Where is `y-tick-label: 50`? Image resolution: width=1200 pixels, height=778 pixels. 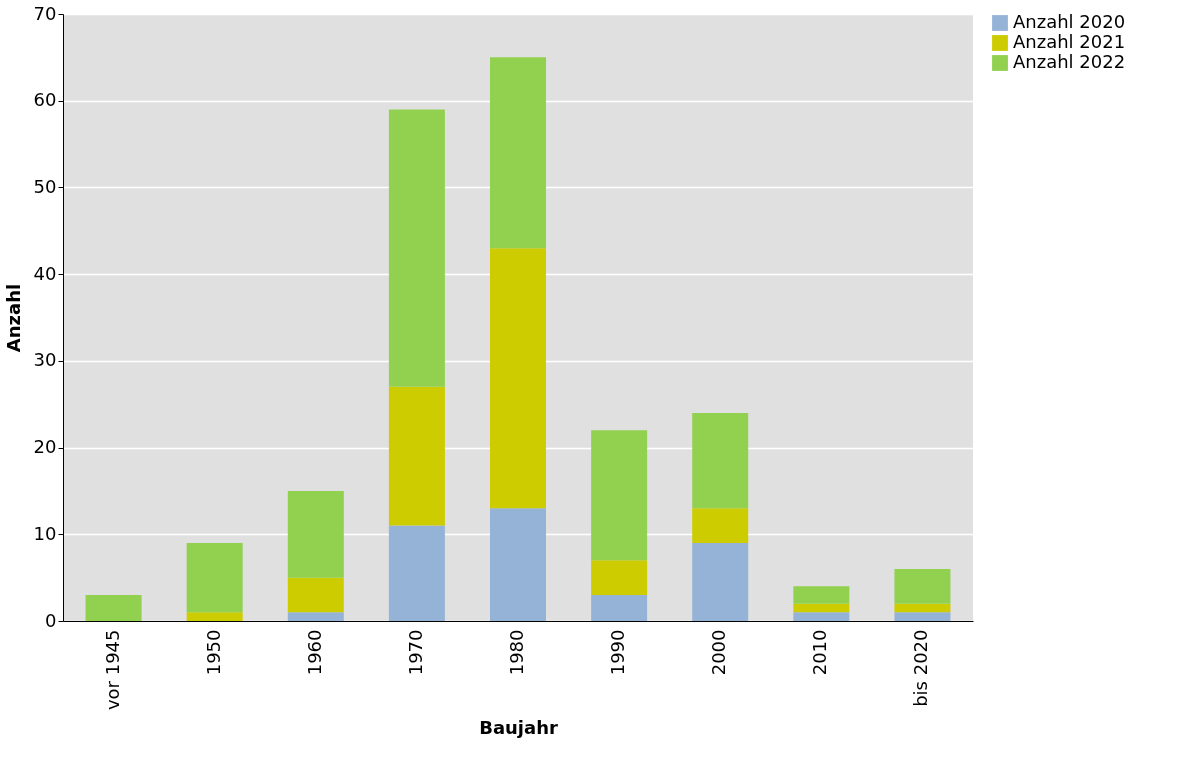 y-tick-label: 50 is located at coordinates (45, 186).